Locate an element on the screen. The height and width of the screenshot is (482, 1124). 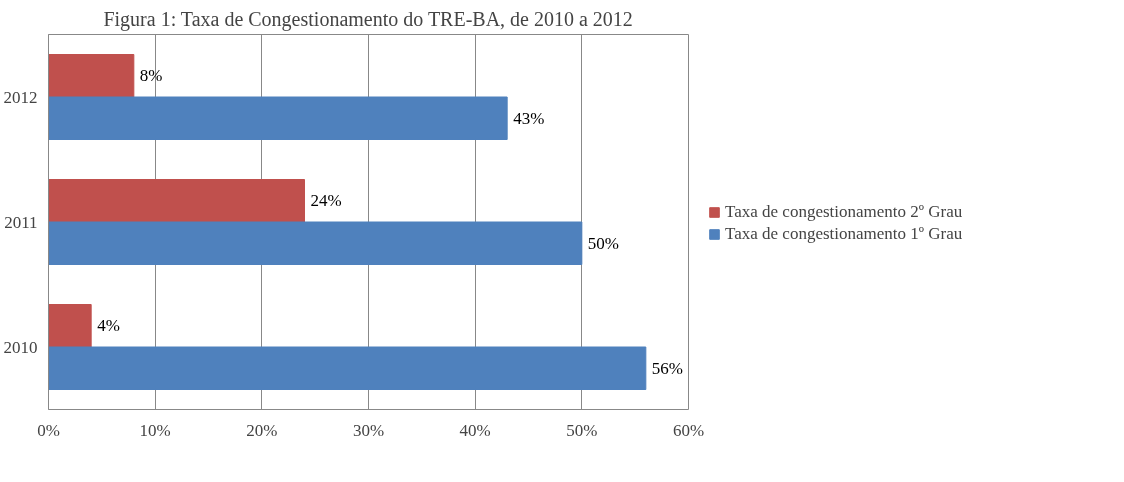
y-tick-label: 2012 is located at coordinates (20, 97).